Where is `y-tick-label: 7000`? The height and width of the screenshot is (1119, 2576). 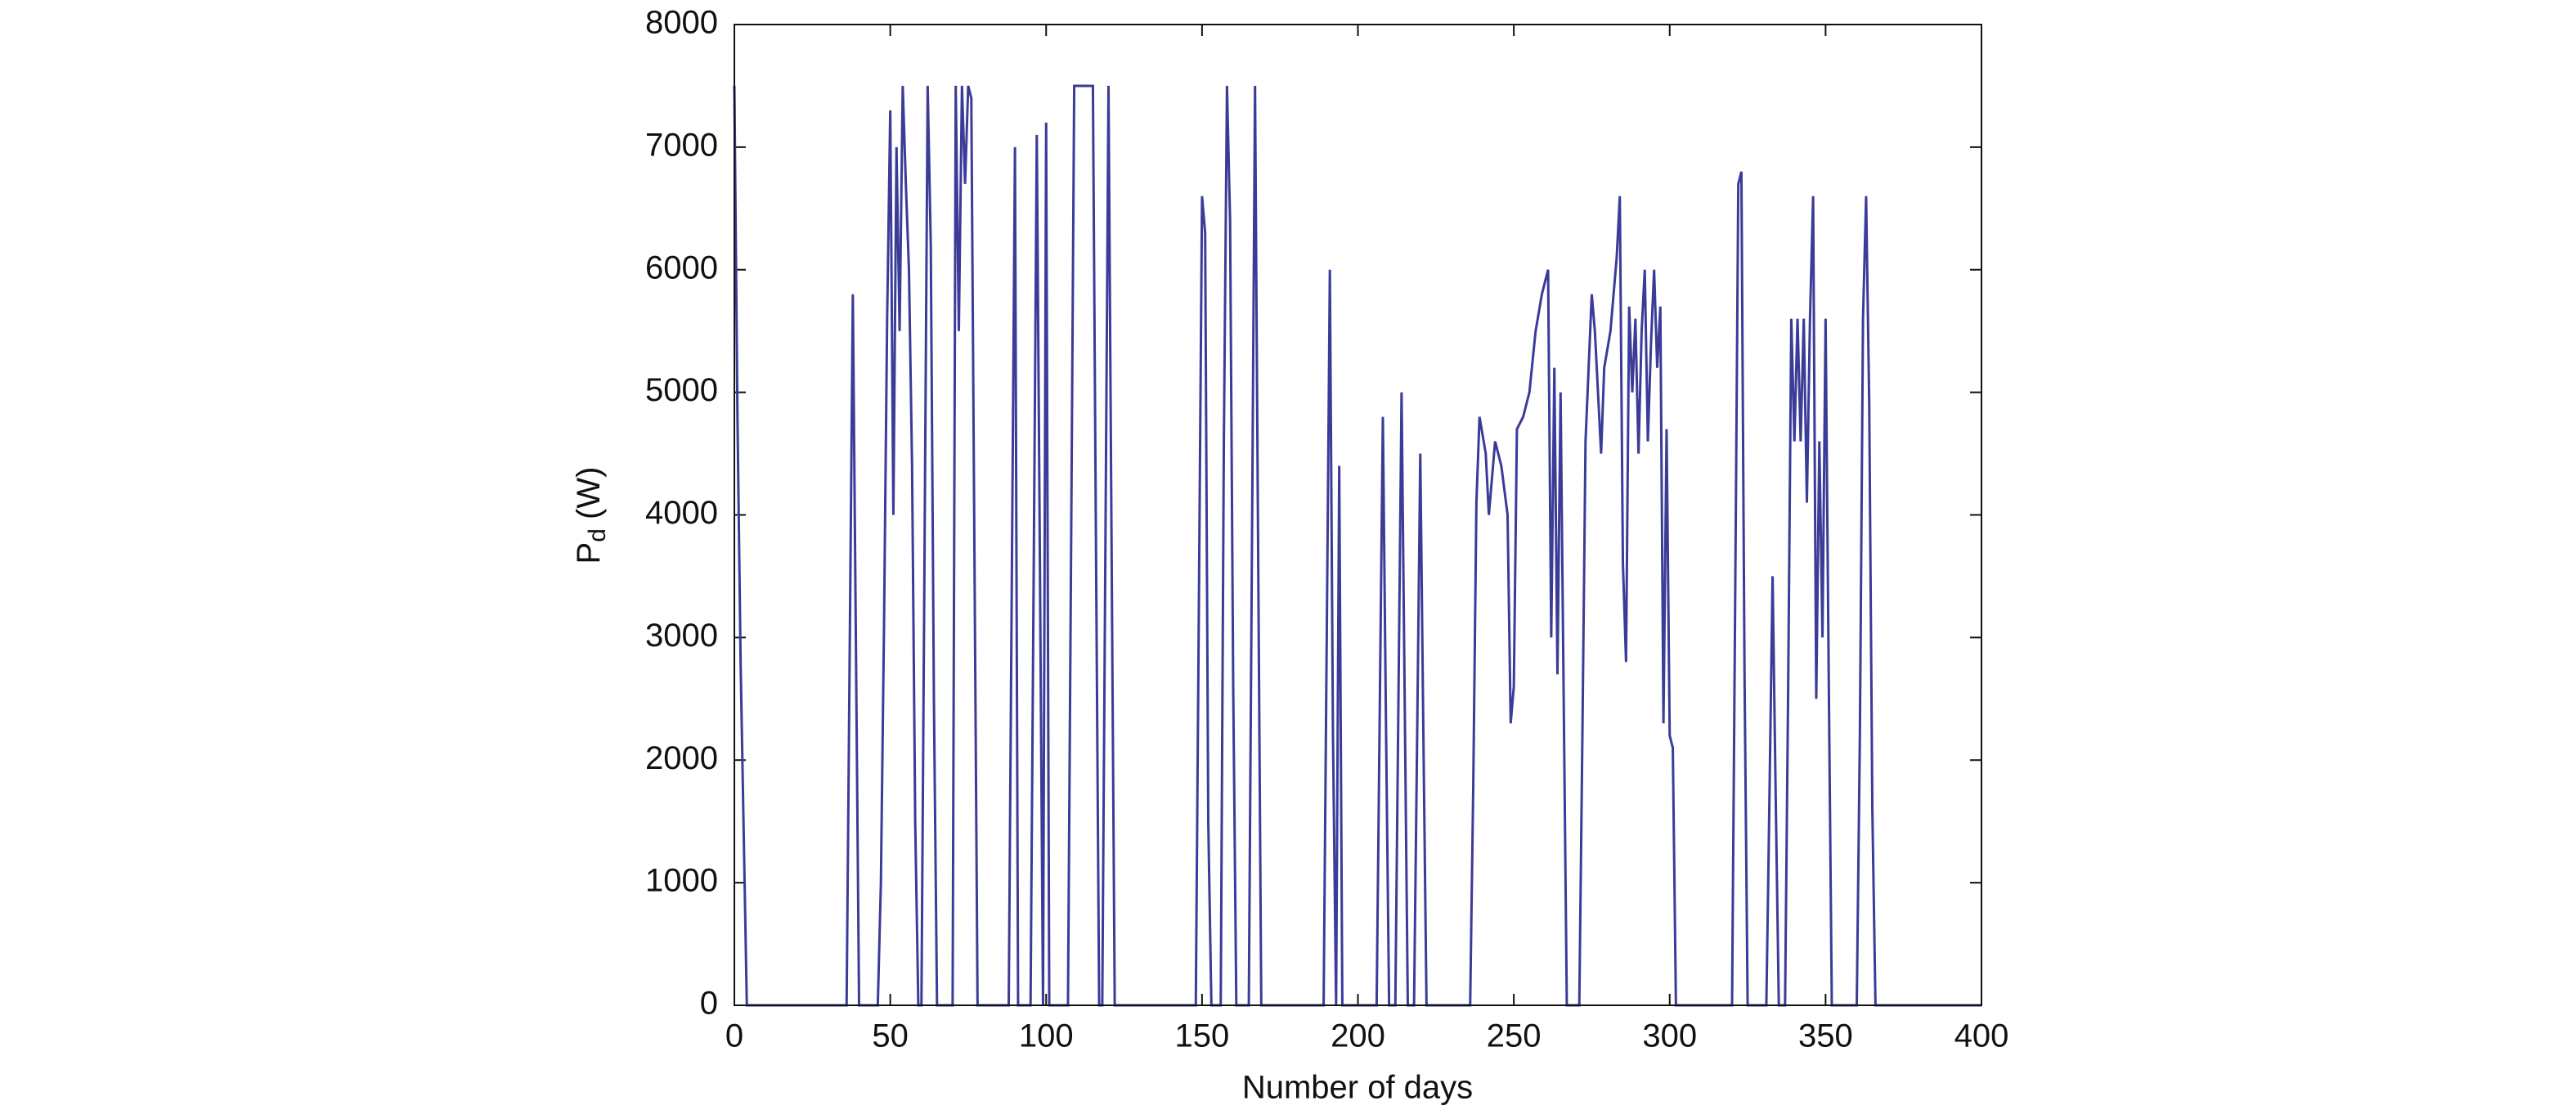 y-tick-label: 7000 is located at coordinates (681, 145).